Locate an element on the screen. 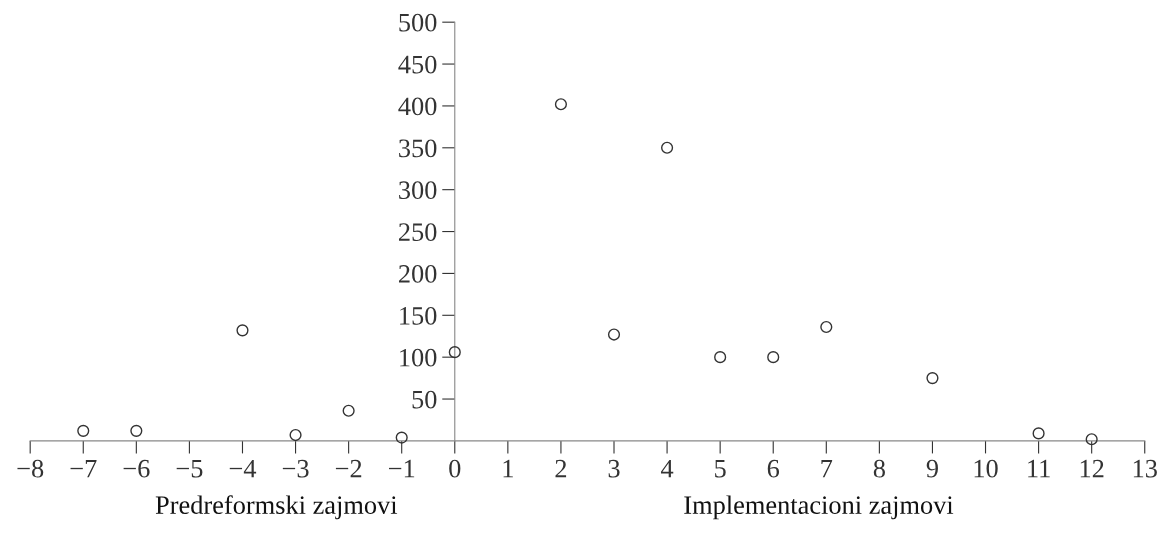  y-tick-label: 400 is located at coordinates (417, 106).